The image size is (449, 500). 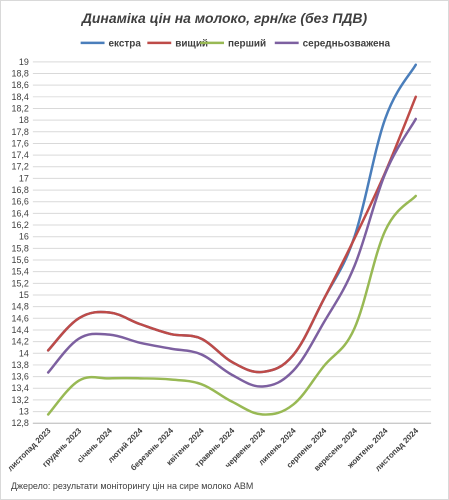 I want to click on y-tick-label: 13,2, so click(x=19, y=400).